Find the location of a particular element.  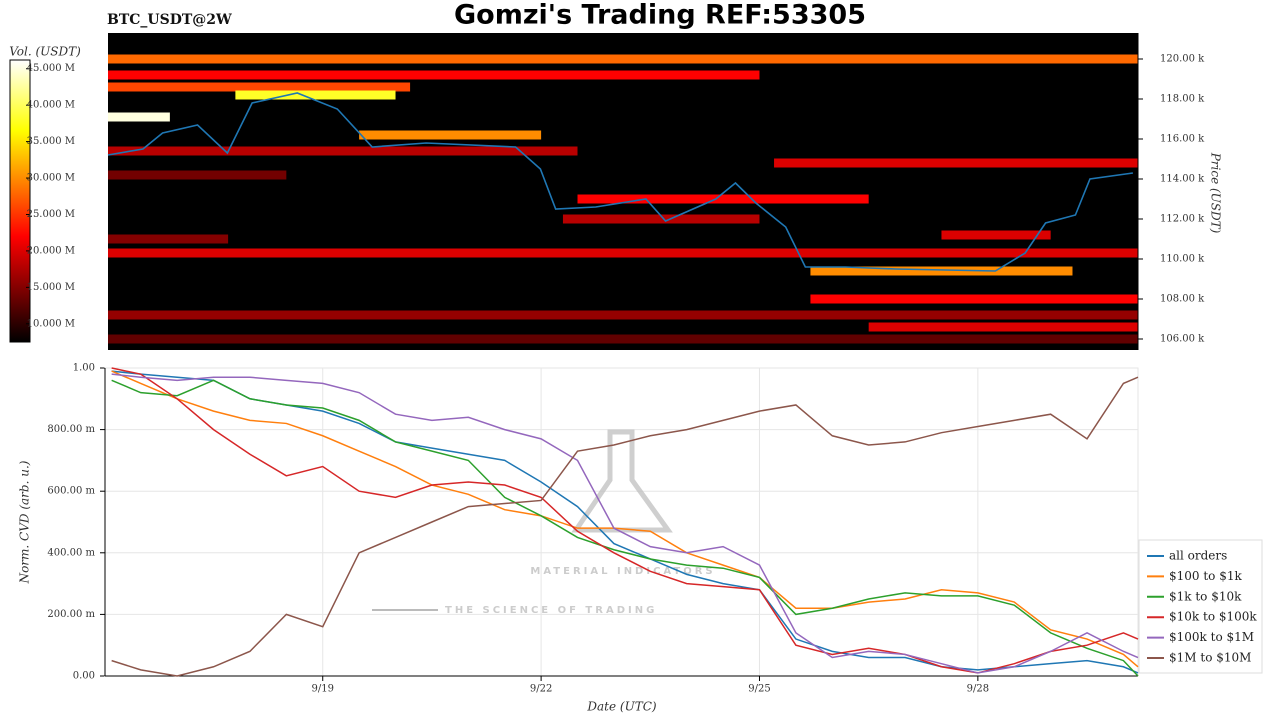

colorbar-tick-label: 40.000 M is located at coordinates (51, 105).